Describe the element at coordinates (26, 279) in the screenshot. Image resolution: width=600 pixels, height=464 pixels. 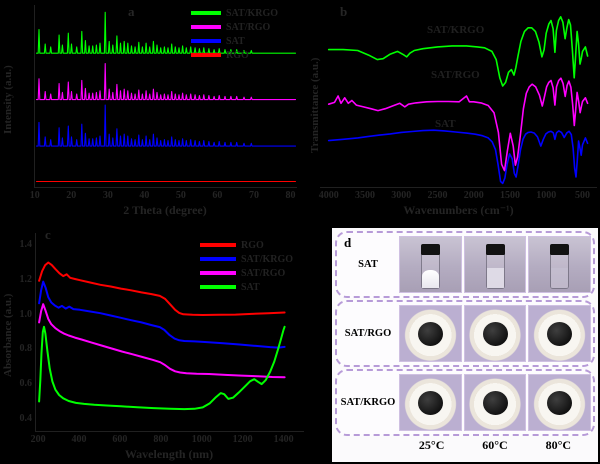
I see `y-tick-1-2: 1.2` at that location.